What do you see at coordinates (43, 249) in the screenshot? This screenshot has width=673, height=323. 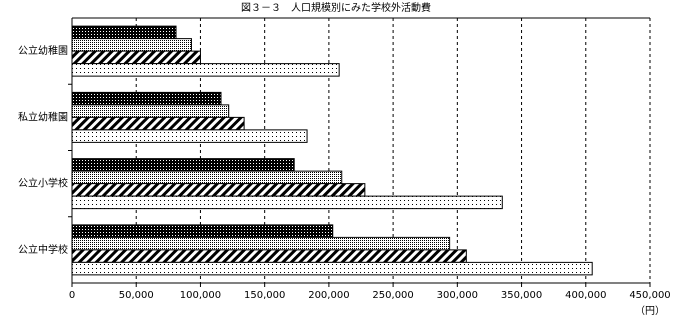 I see `y-tick-label: 公立中学校` at bounding box center [43, 249].